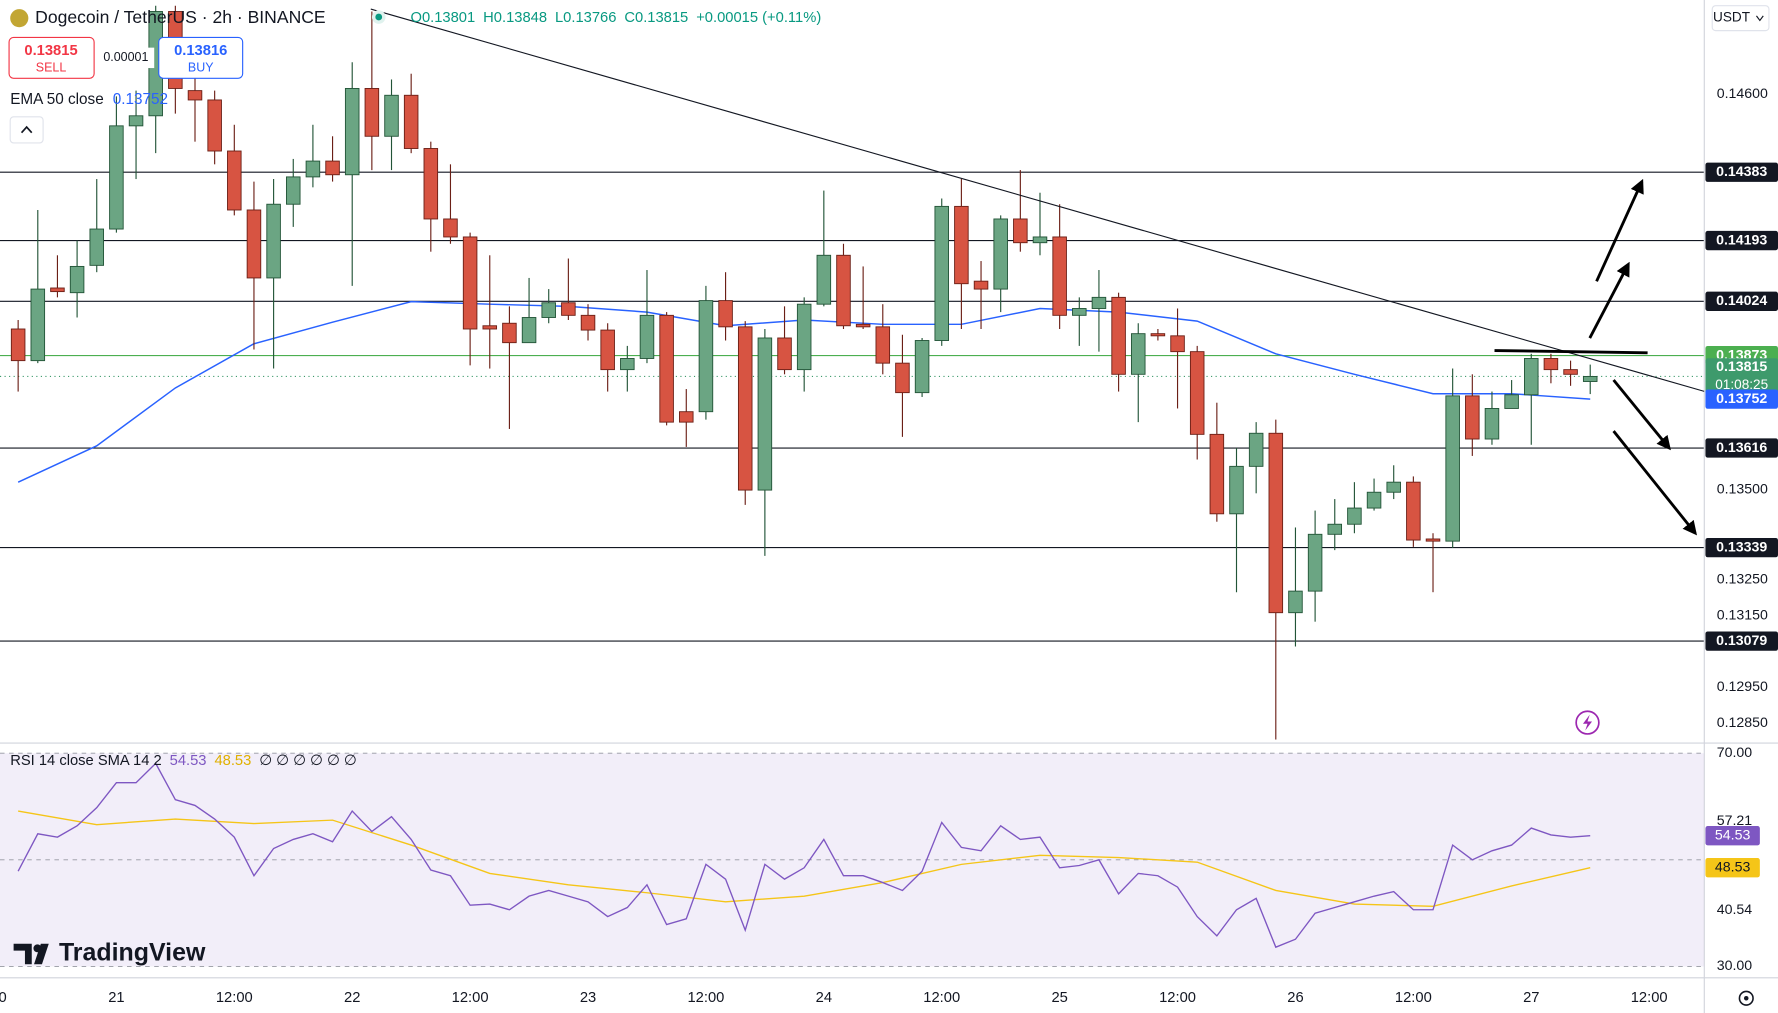 This screenshot has height=1013, width=1778. What do you see at coordinates (1741, 547) in the screenshot?
I see `level-label: 0.13339` at bounding box center [1741, 547].